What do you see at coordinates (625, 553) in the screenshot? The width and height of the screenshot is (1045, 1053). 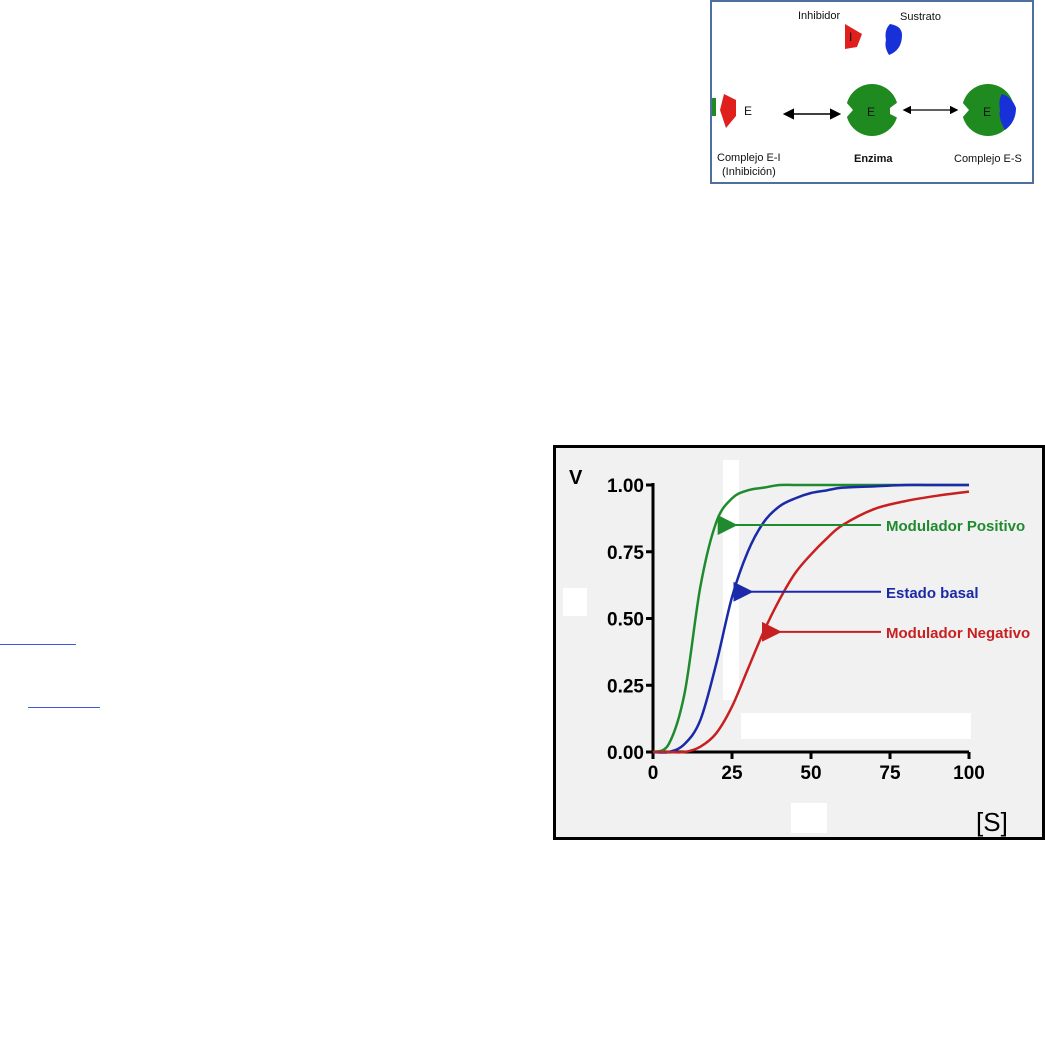 I see `y-tick-label: 0.75` at bounding box center [625, 553].